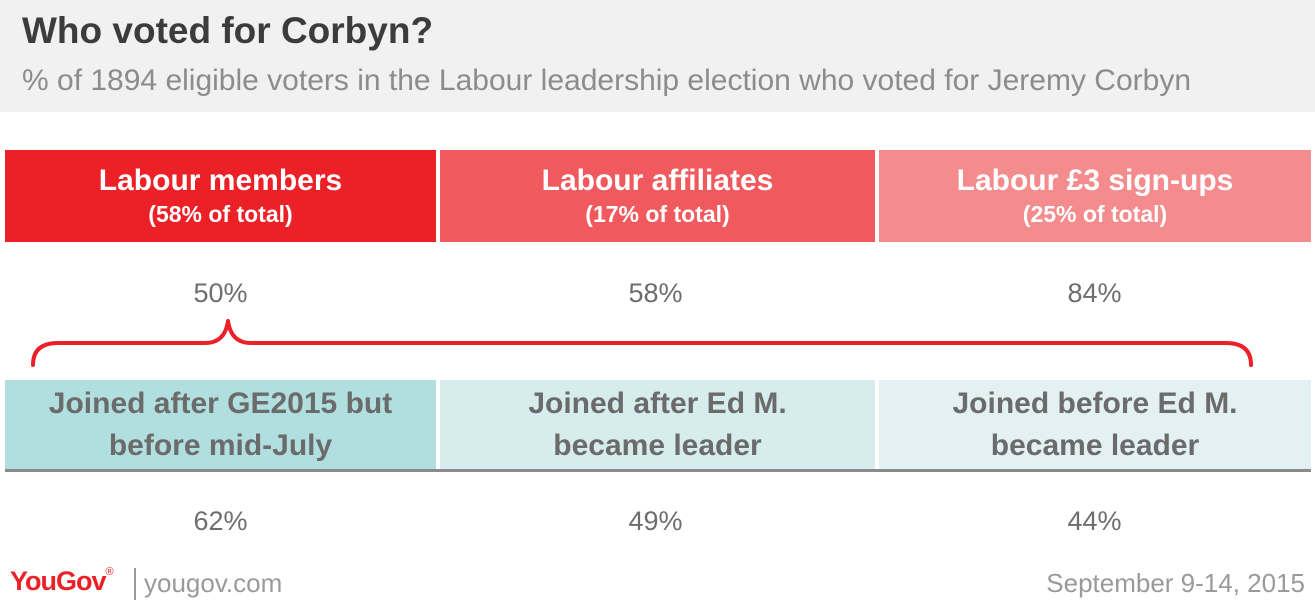  I want to click on breakdown-value: 44%, so click(1094, 521).